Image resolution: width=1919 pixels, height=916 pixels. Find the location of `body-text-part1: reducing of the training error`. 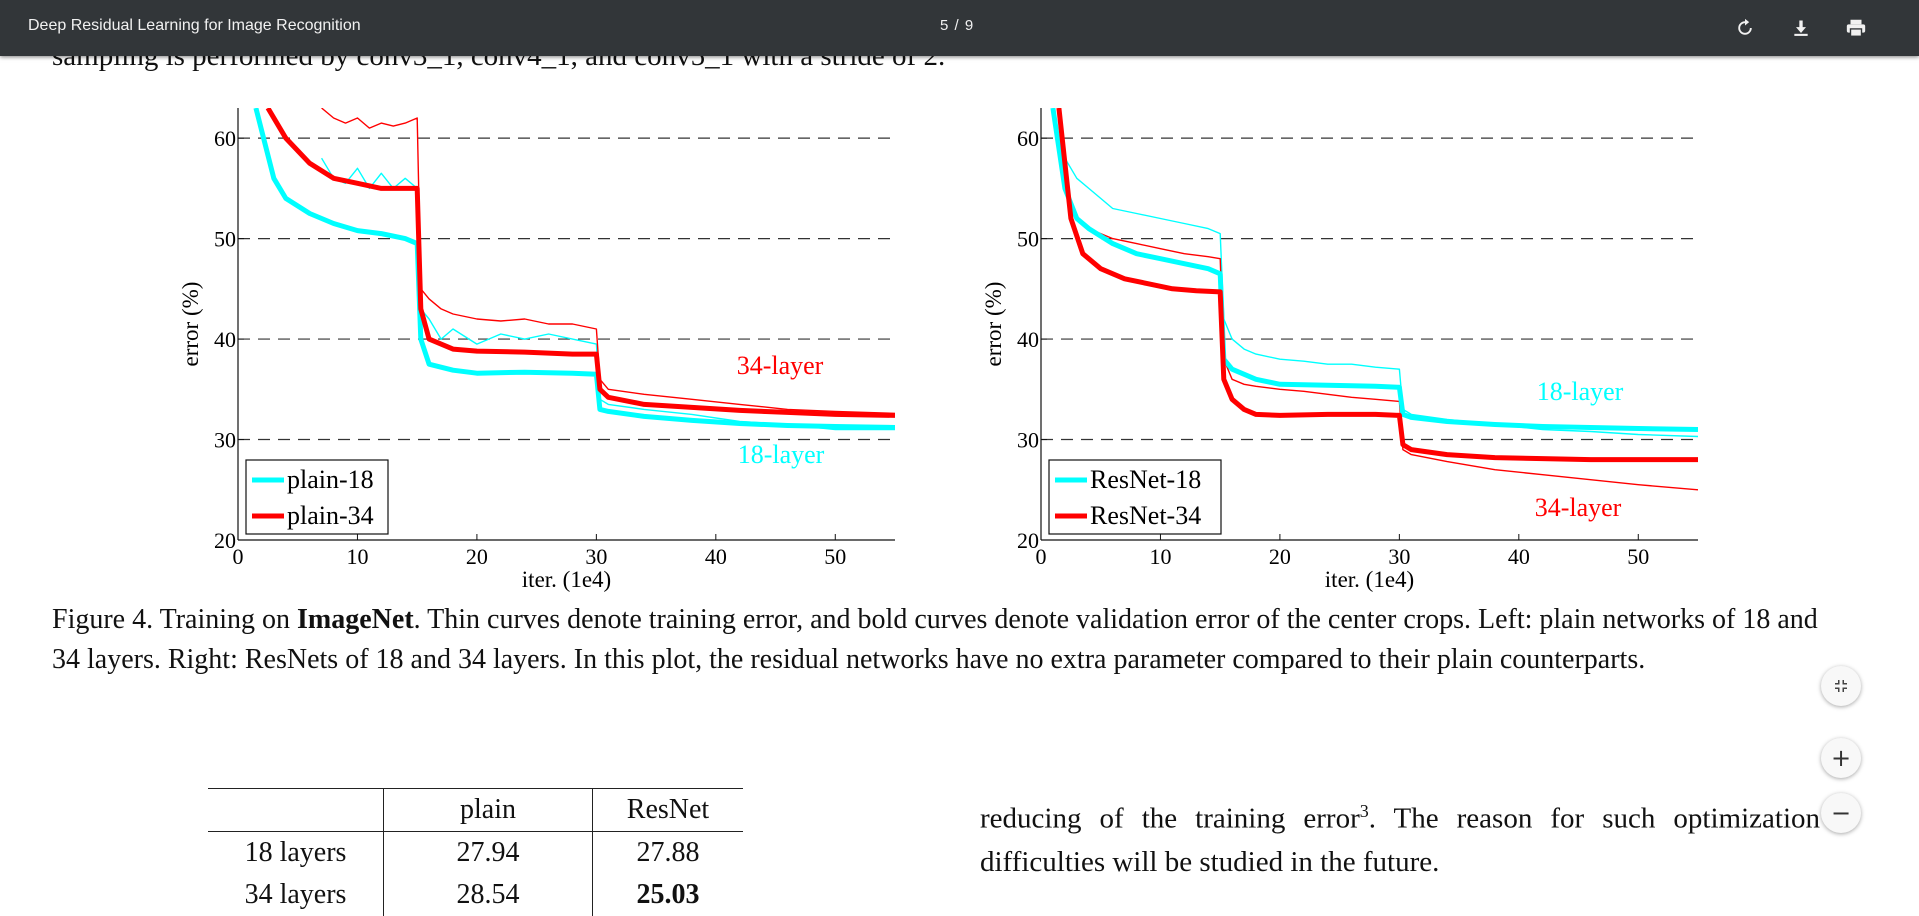

body-text-part1: reducing of the training error is located at coordinates (1170, 818).